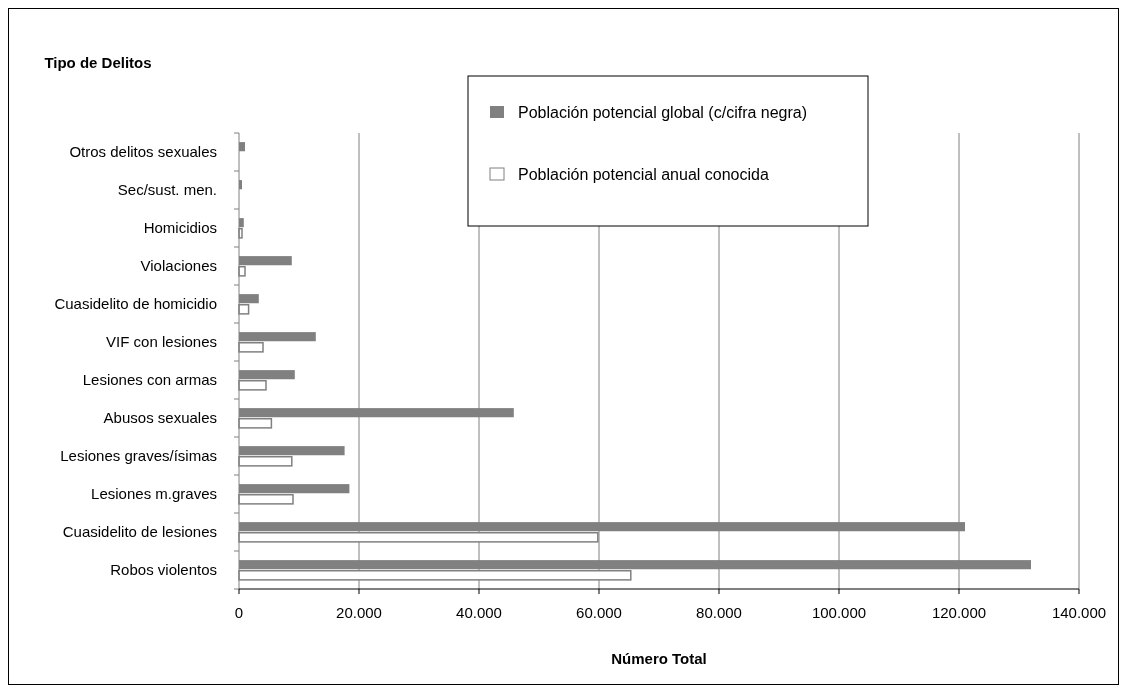  Describe the element at coordinates (180, 227) in the screenshot. I see `y-tick-label: Homicidios` at that location.